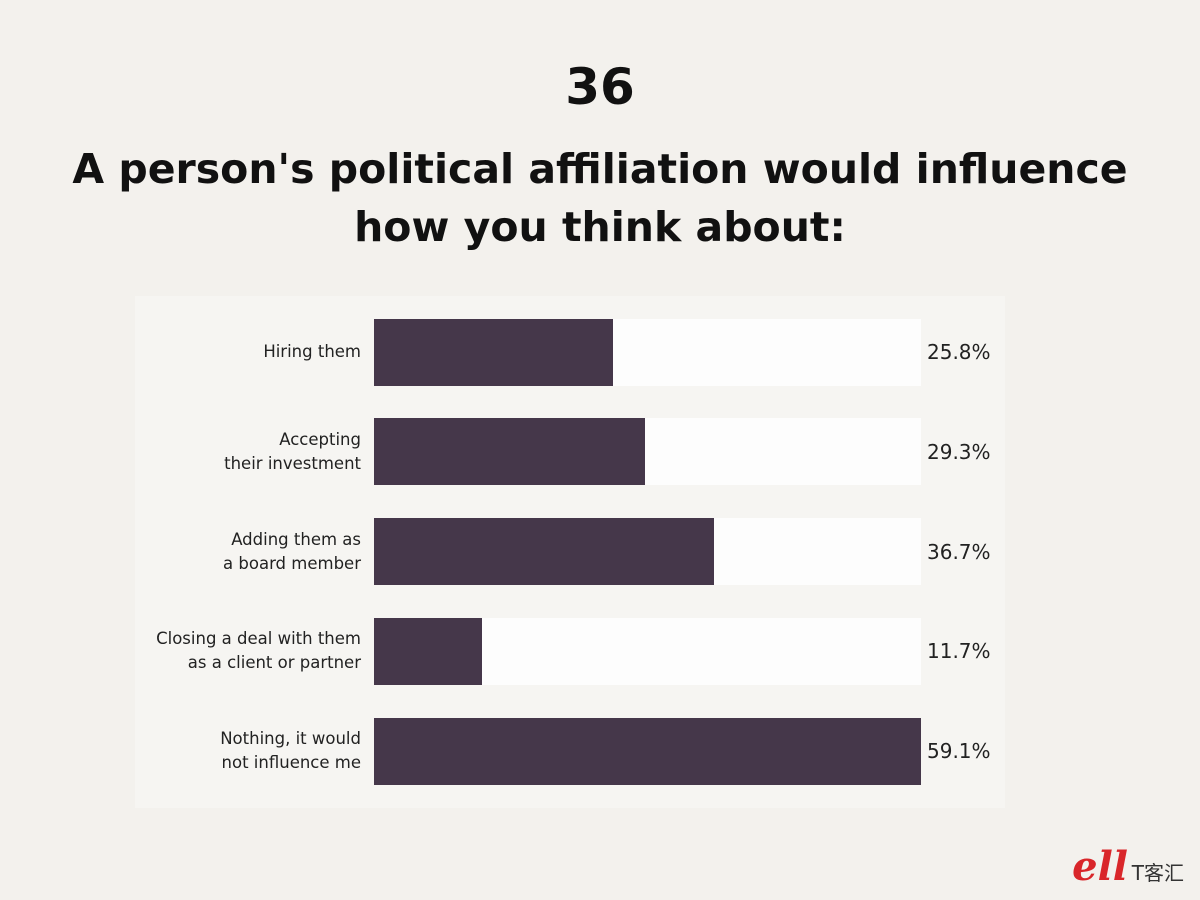 Image resolution: width=1200 pixels, height=900 pixels. I want to click on category-label: Nothing, it would not influence me, so click(290, 751).